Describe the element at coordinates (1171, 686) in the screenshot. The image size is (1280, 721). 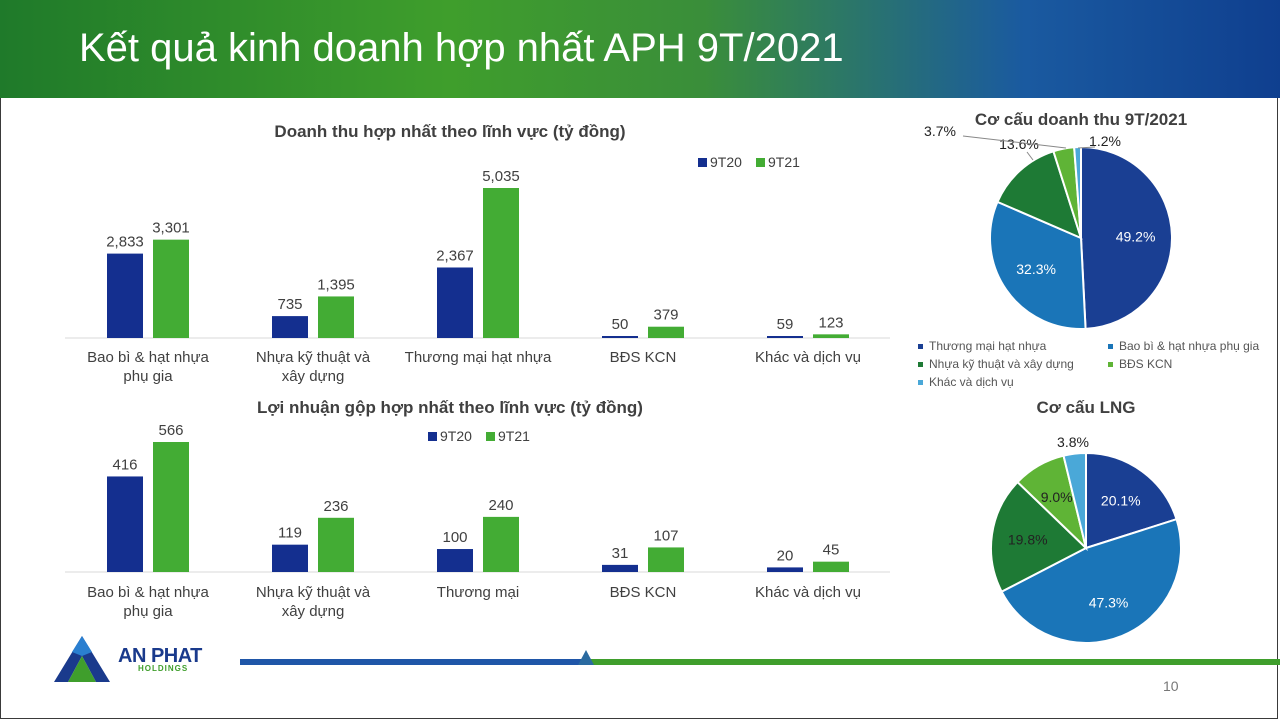
I see `slide-number: 10` at that location.